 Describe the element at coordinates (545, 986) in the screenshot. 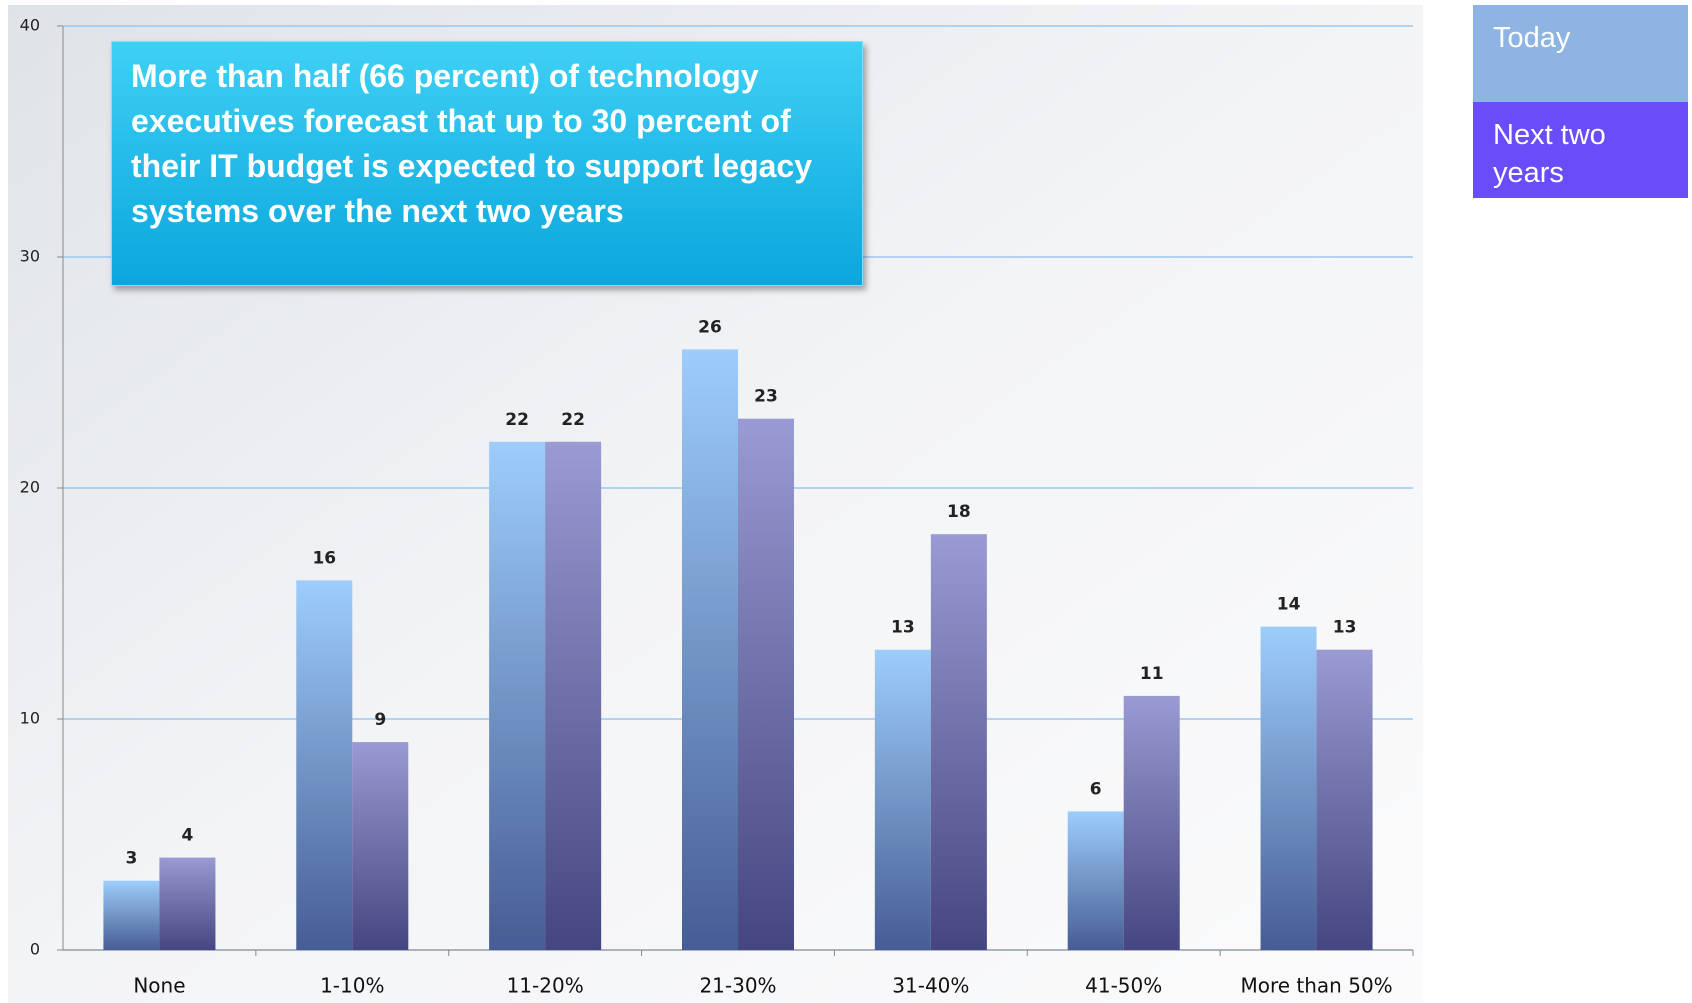

I see `x-tick-label: 11-20%` at that location.